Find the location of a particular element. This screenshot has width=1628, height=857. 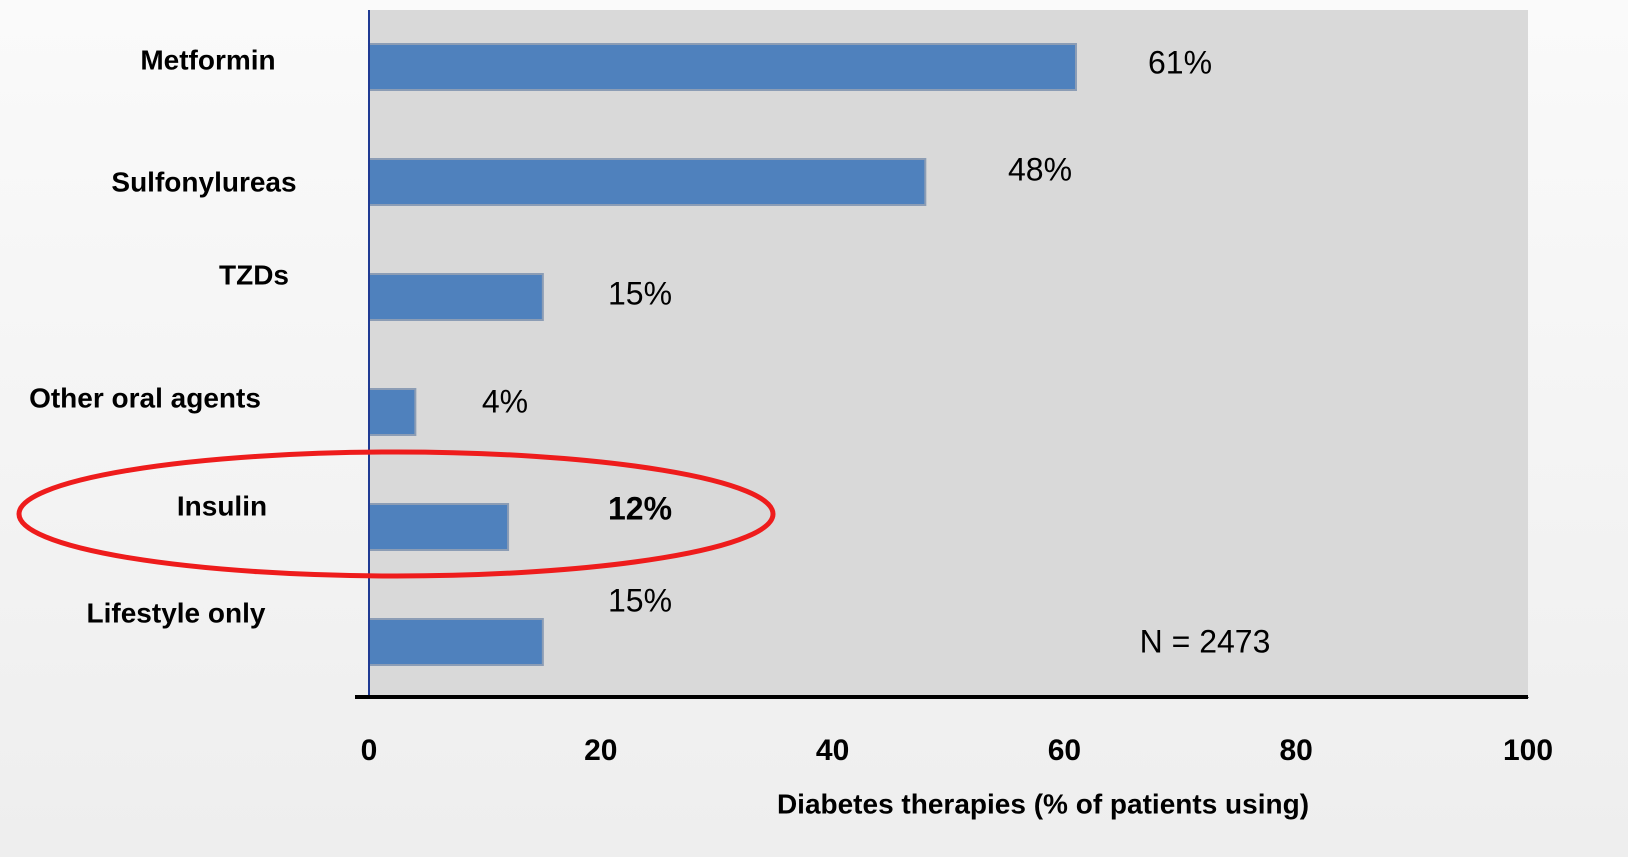

category-label: Insulin is located at coordinates (222, 505).